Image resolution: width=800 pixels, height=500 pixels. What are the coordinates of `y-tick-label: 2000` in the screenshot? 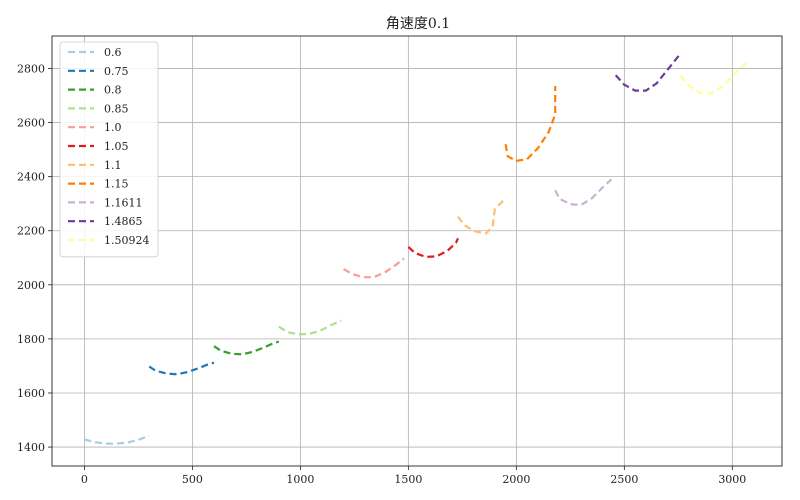 It's located at (31, 285).